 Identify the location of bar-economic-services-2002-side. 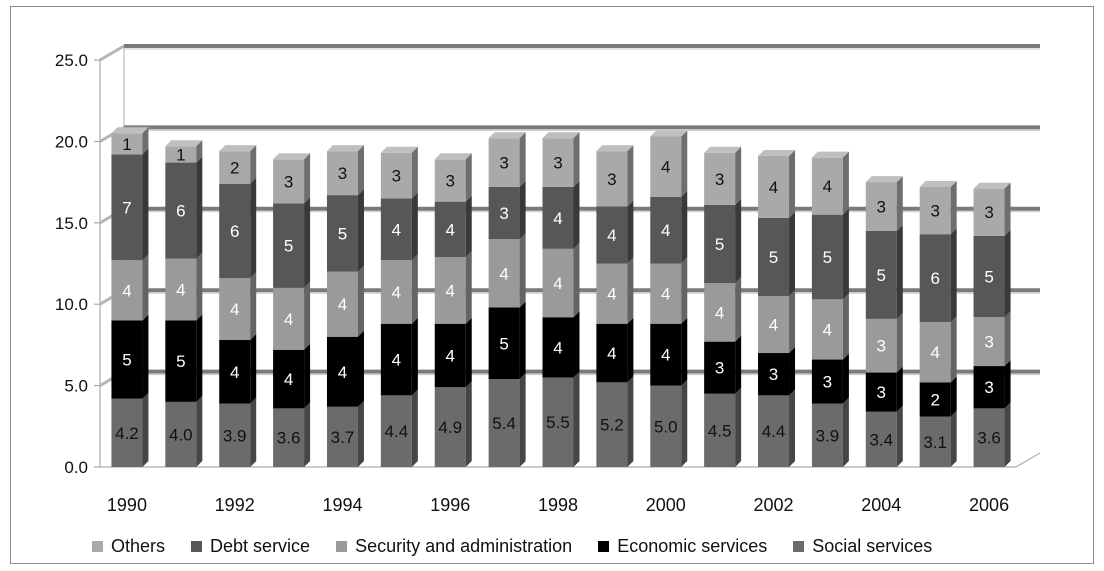
(792, 371).